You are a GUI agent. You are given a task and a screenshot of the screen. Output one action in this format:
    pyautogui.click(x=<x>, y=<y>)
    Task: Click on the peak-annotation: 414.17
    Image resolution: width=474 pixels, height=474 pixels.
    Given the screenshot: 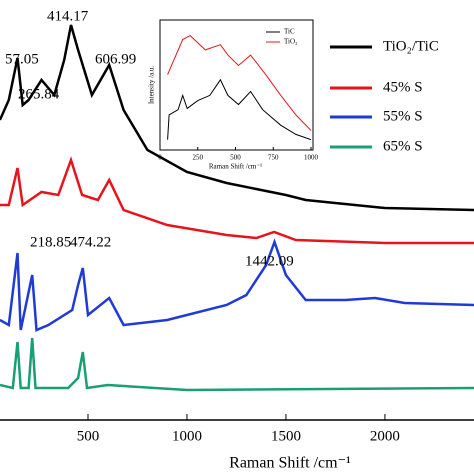 What is the action you would take?
    pyautogui.click(x=68, y=16)
    